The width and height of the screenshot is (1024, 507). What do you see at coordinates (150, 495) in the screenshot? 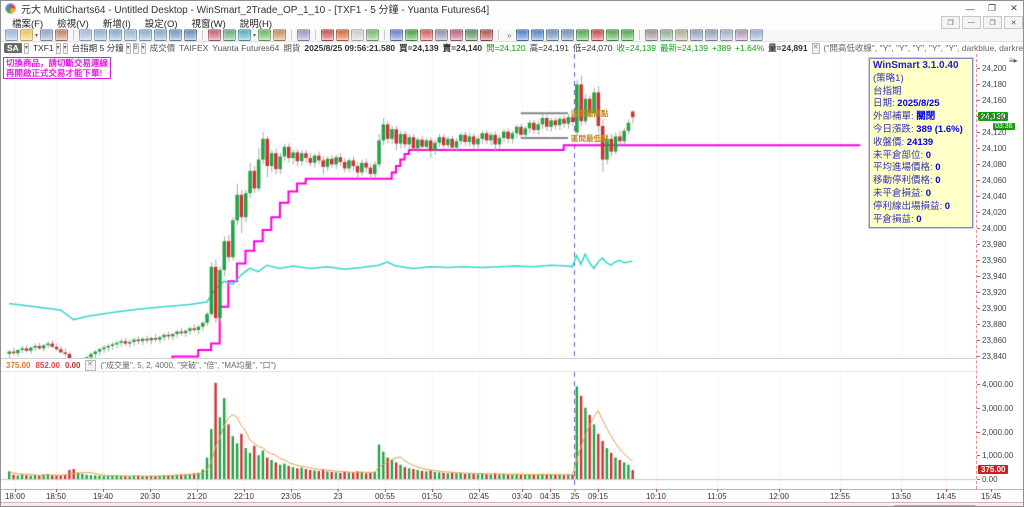
I see `time-axis-label: 20:30` at bounding box center [150, 495].